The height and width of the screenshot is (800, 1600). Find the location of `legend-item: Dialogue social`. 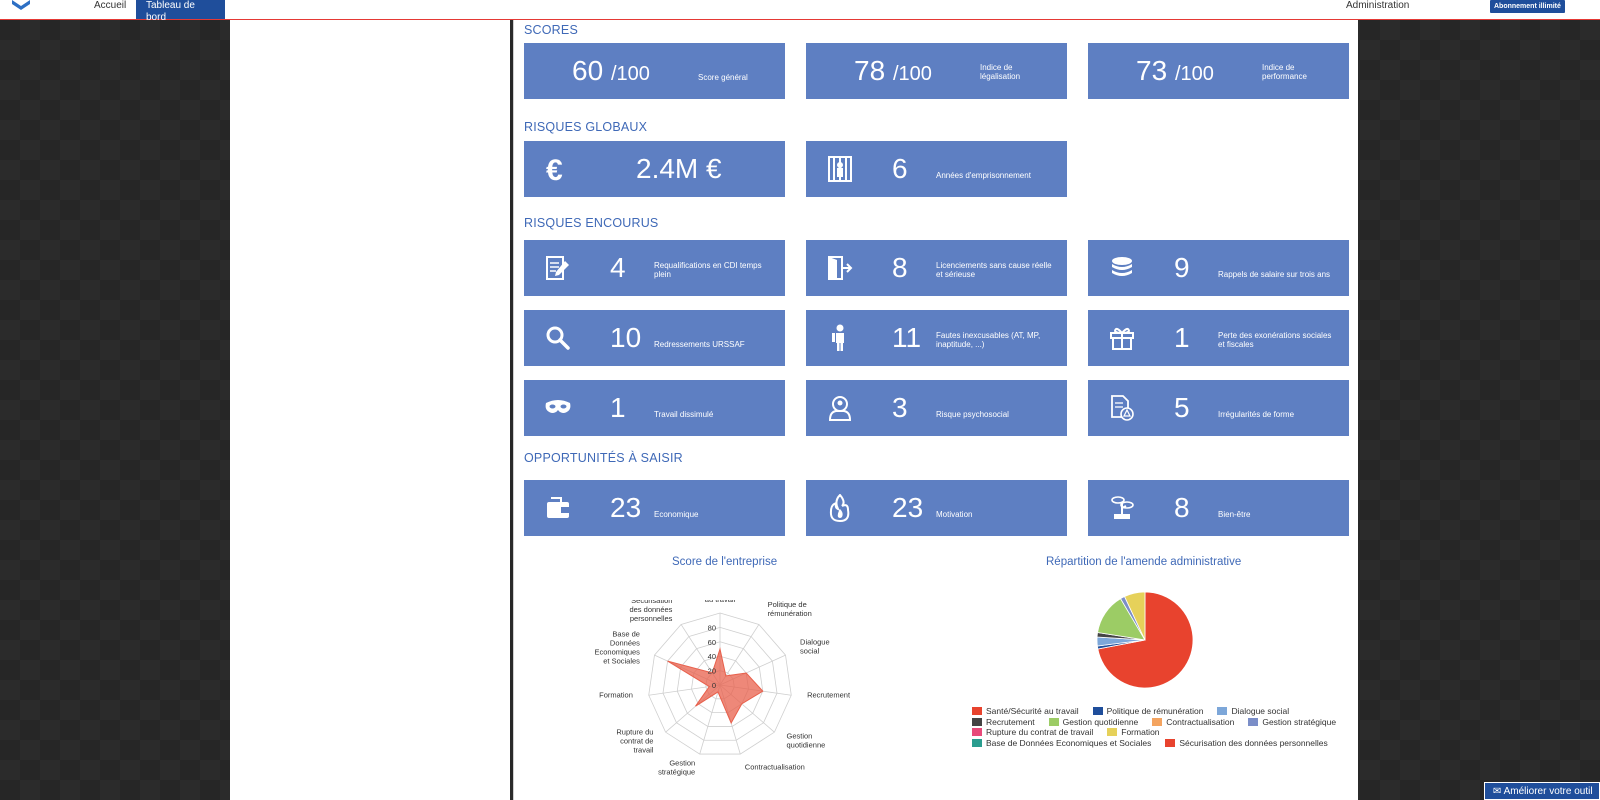

legend-item: Dialogue social is located at coordinates (1253, 711).